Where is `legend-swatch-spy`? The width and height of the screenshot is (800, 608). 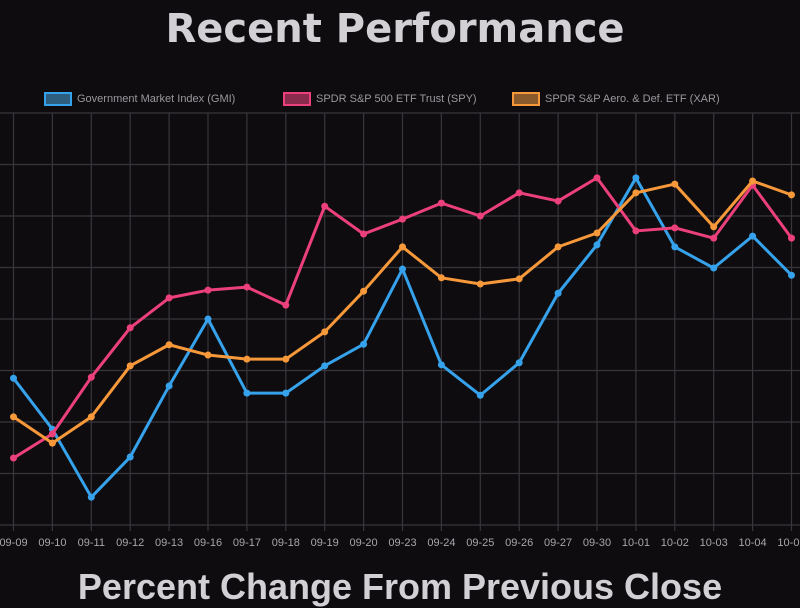 legend-swatch-spy is located at coordinates (297, 99).